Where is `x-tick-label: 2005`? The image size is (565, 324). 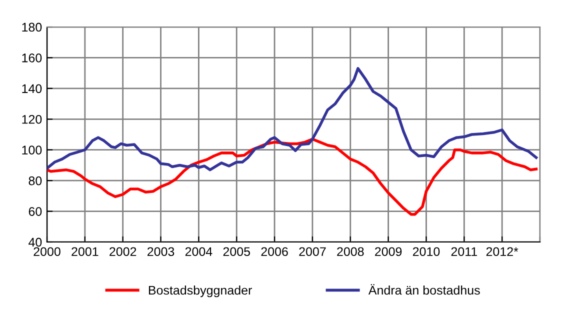
x-tick-label: 2005 is located at coordinates (236, 251).